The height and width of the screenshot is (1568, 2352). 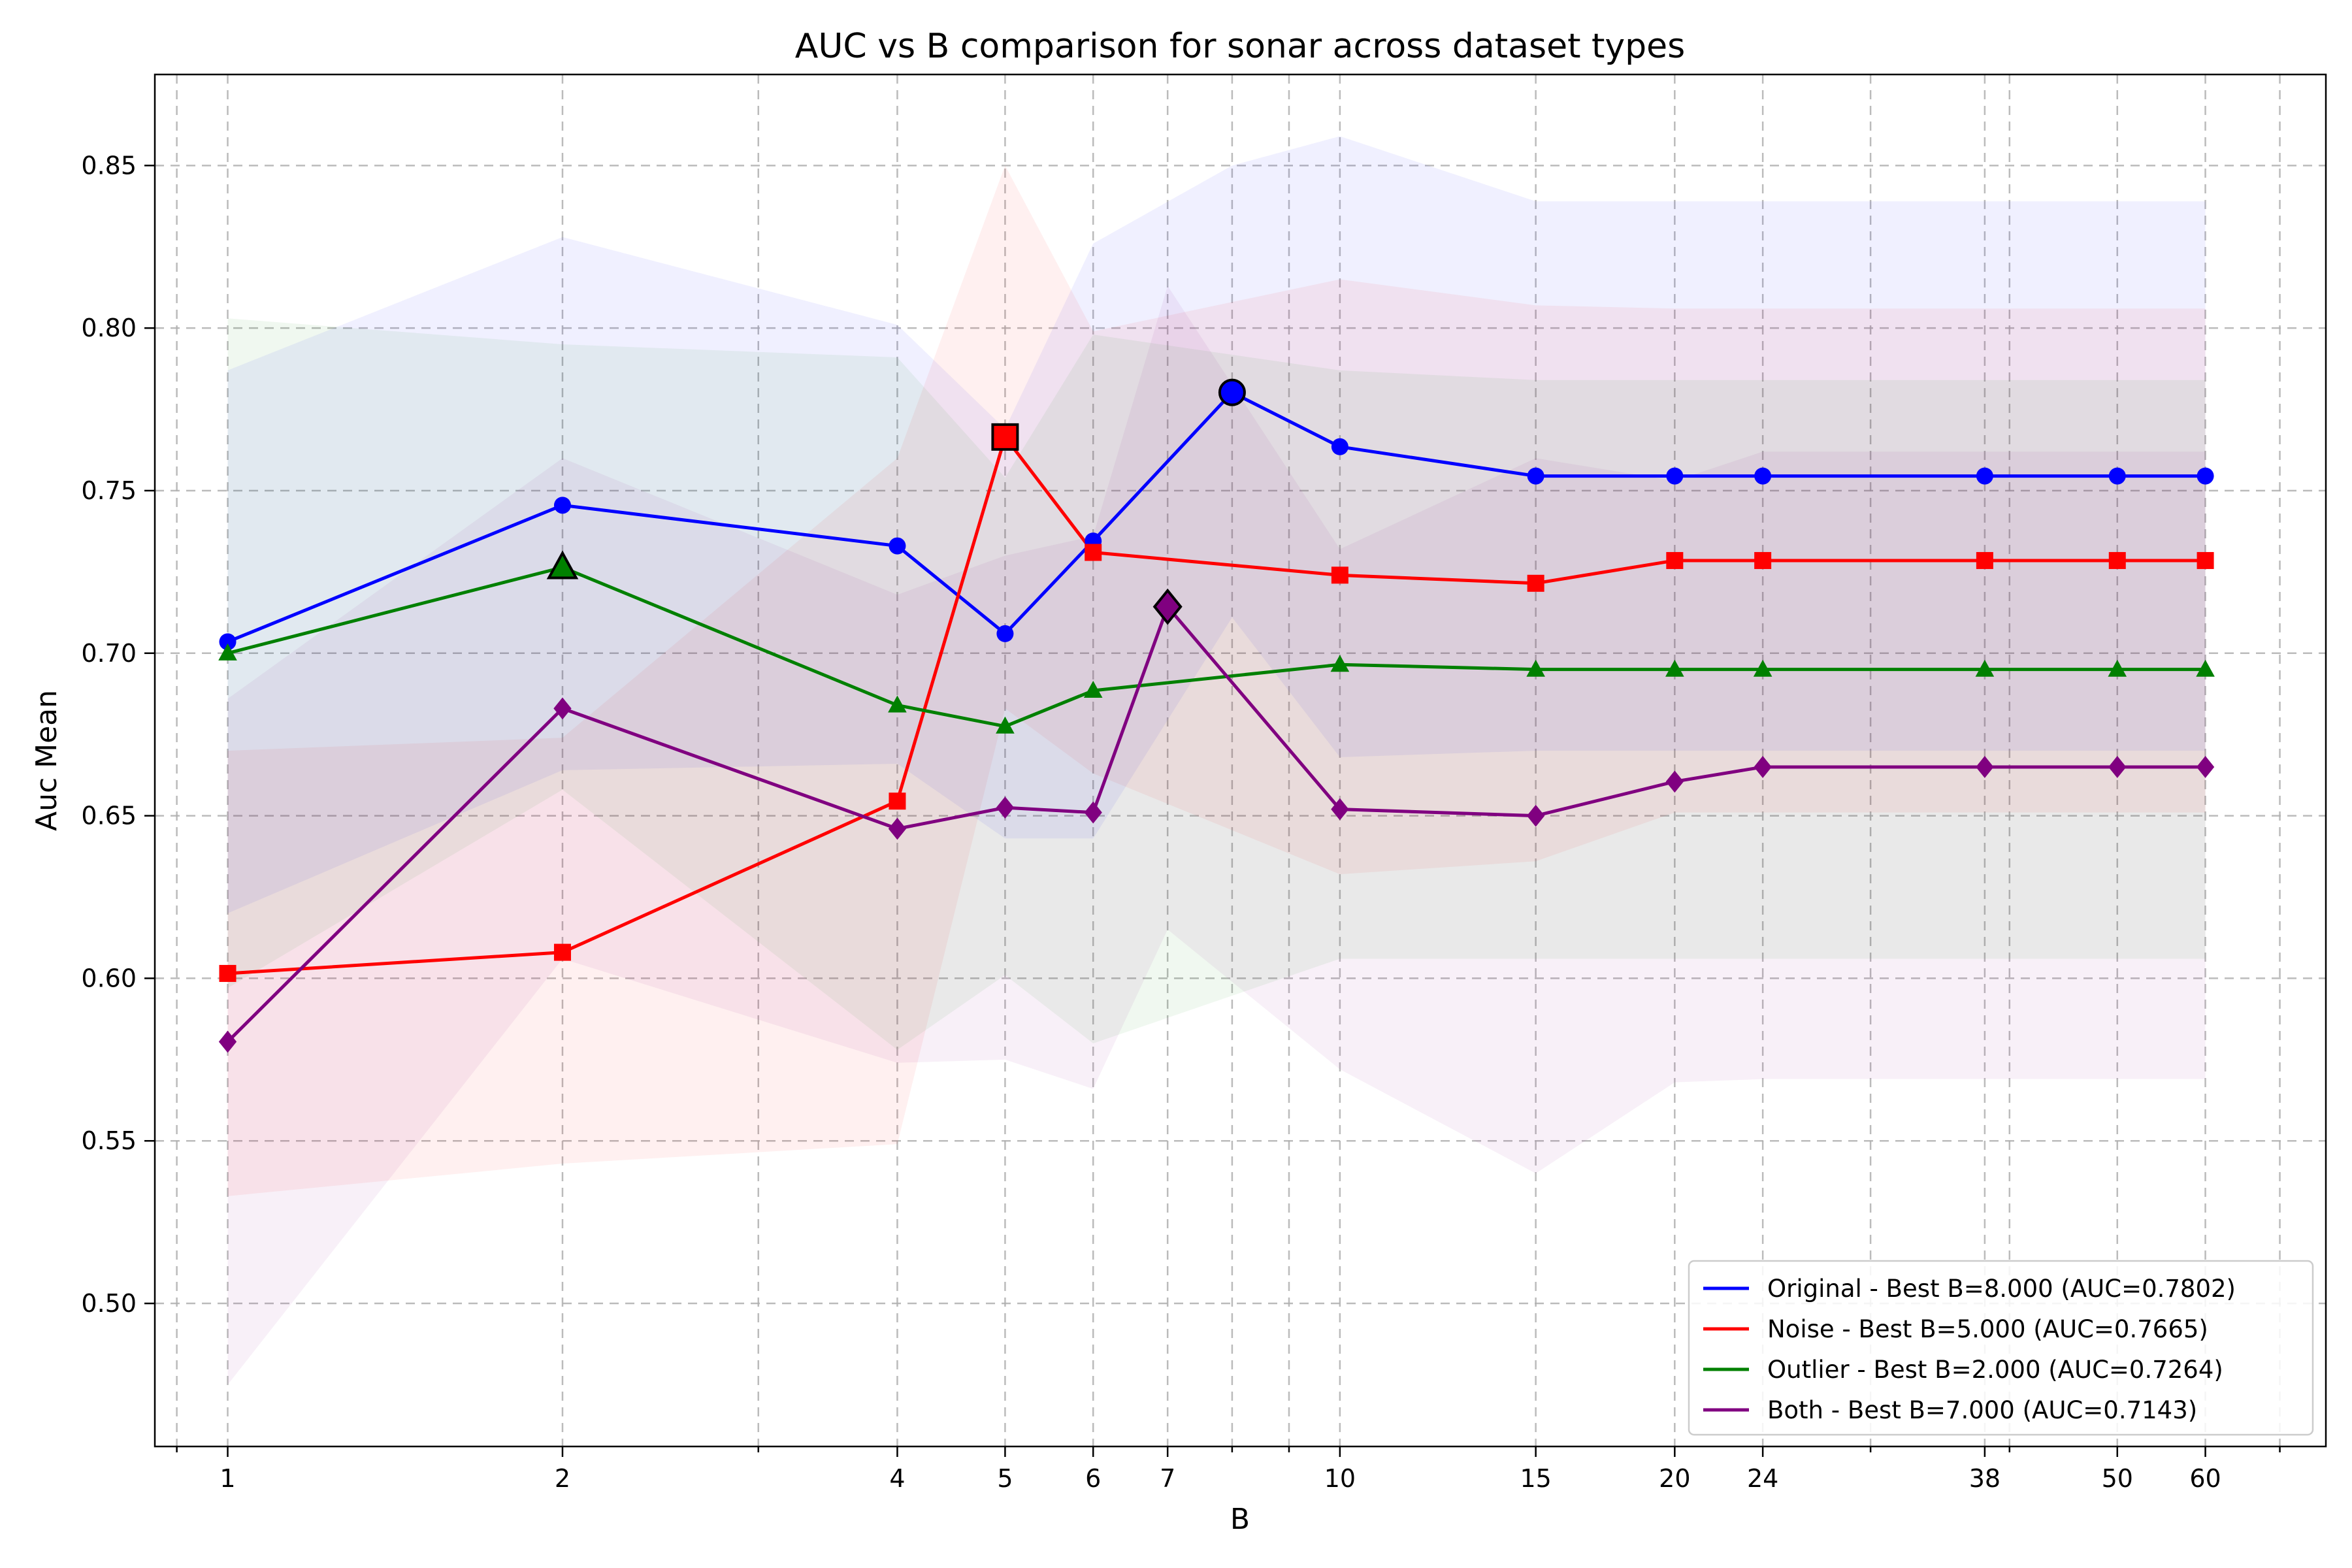 I want to click on y-tick-label: 0.55, so click(x=109, y=1140).